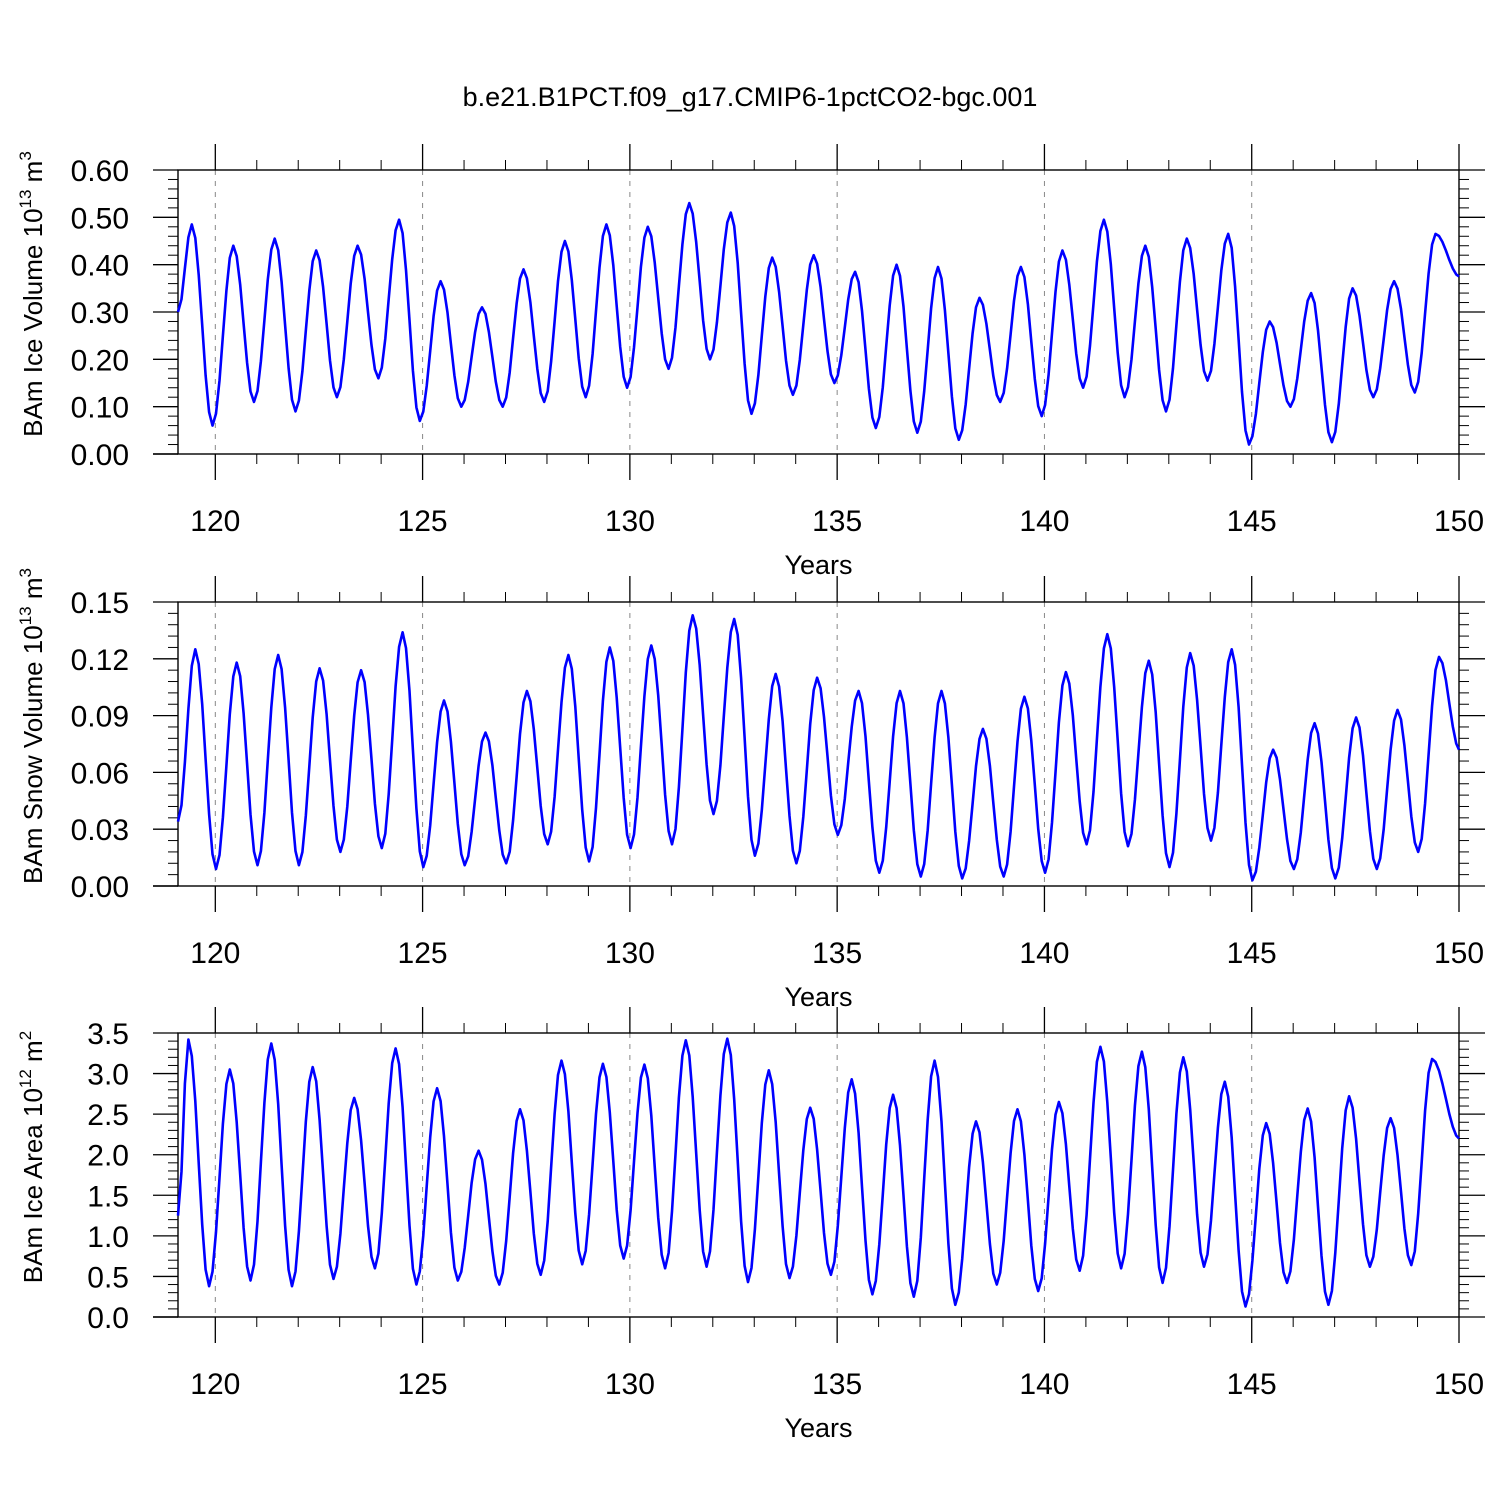  I want to click on y-tick-label: 1.5, so click(108, 1196).